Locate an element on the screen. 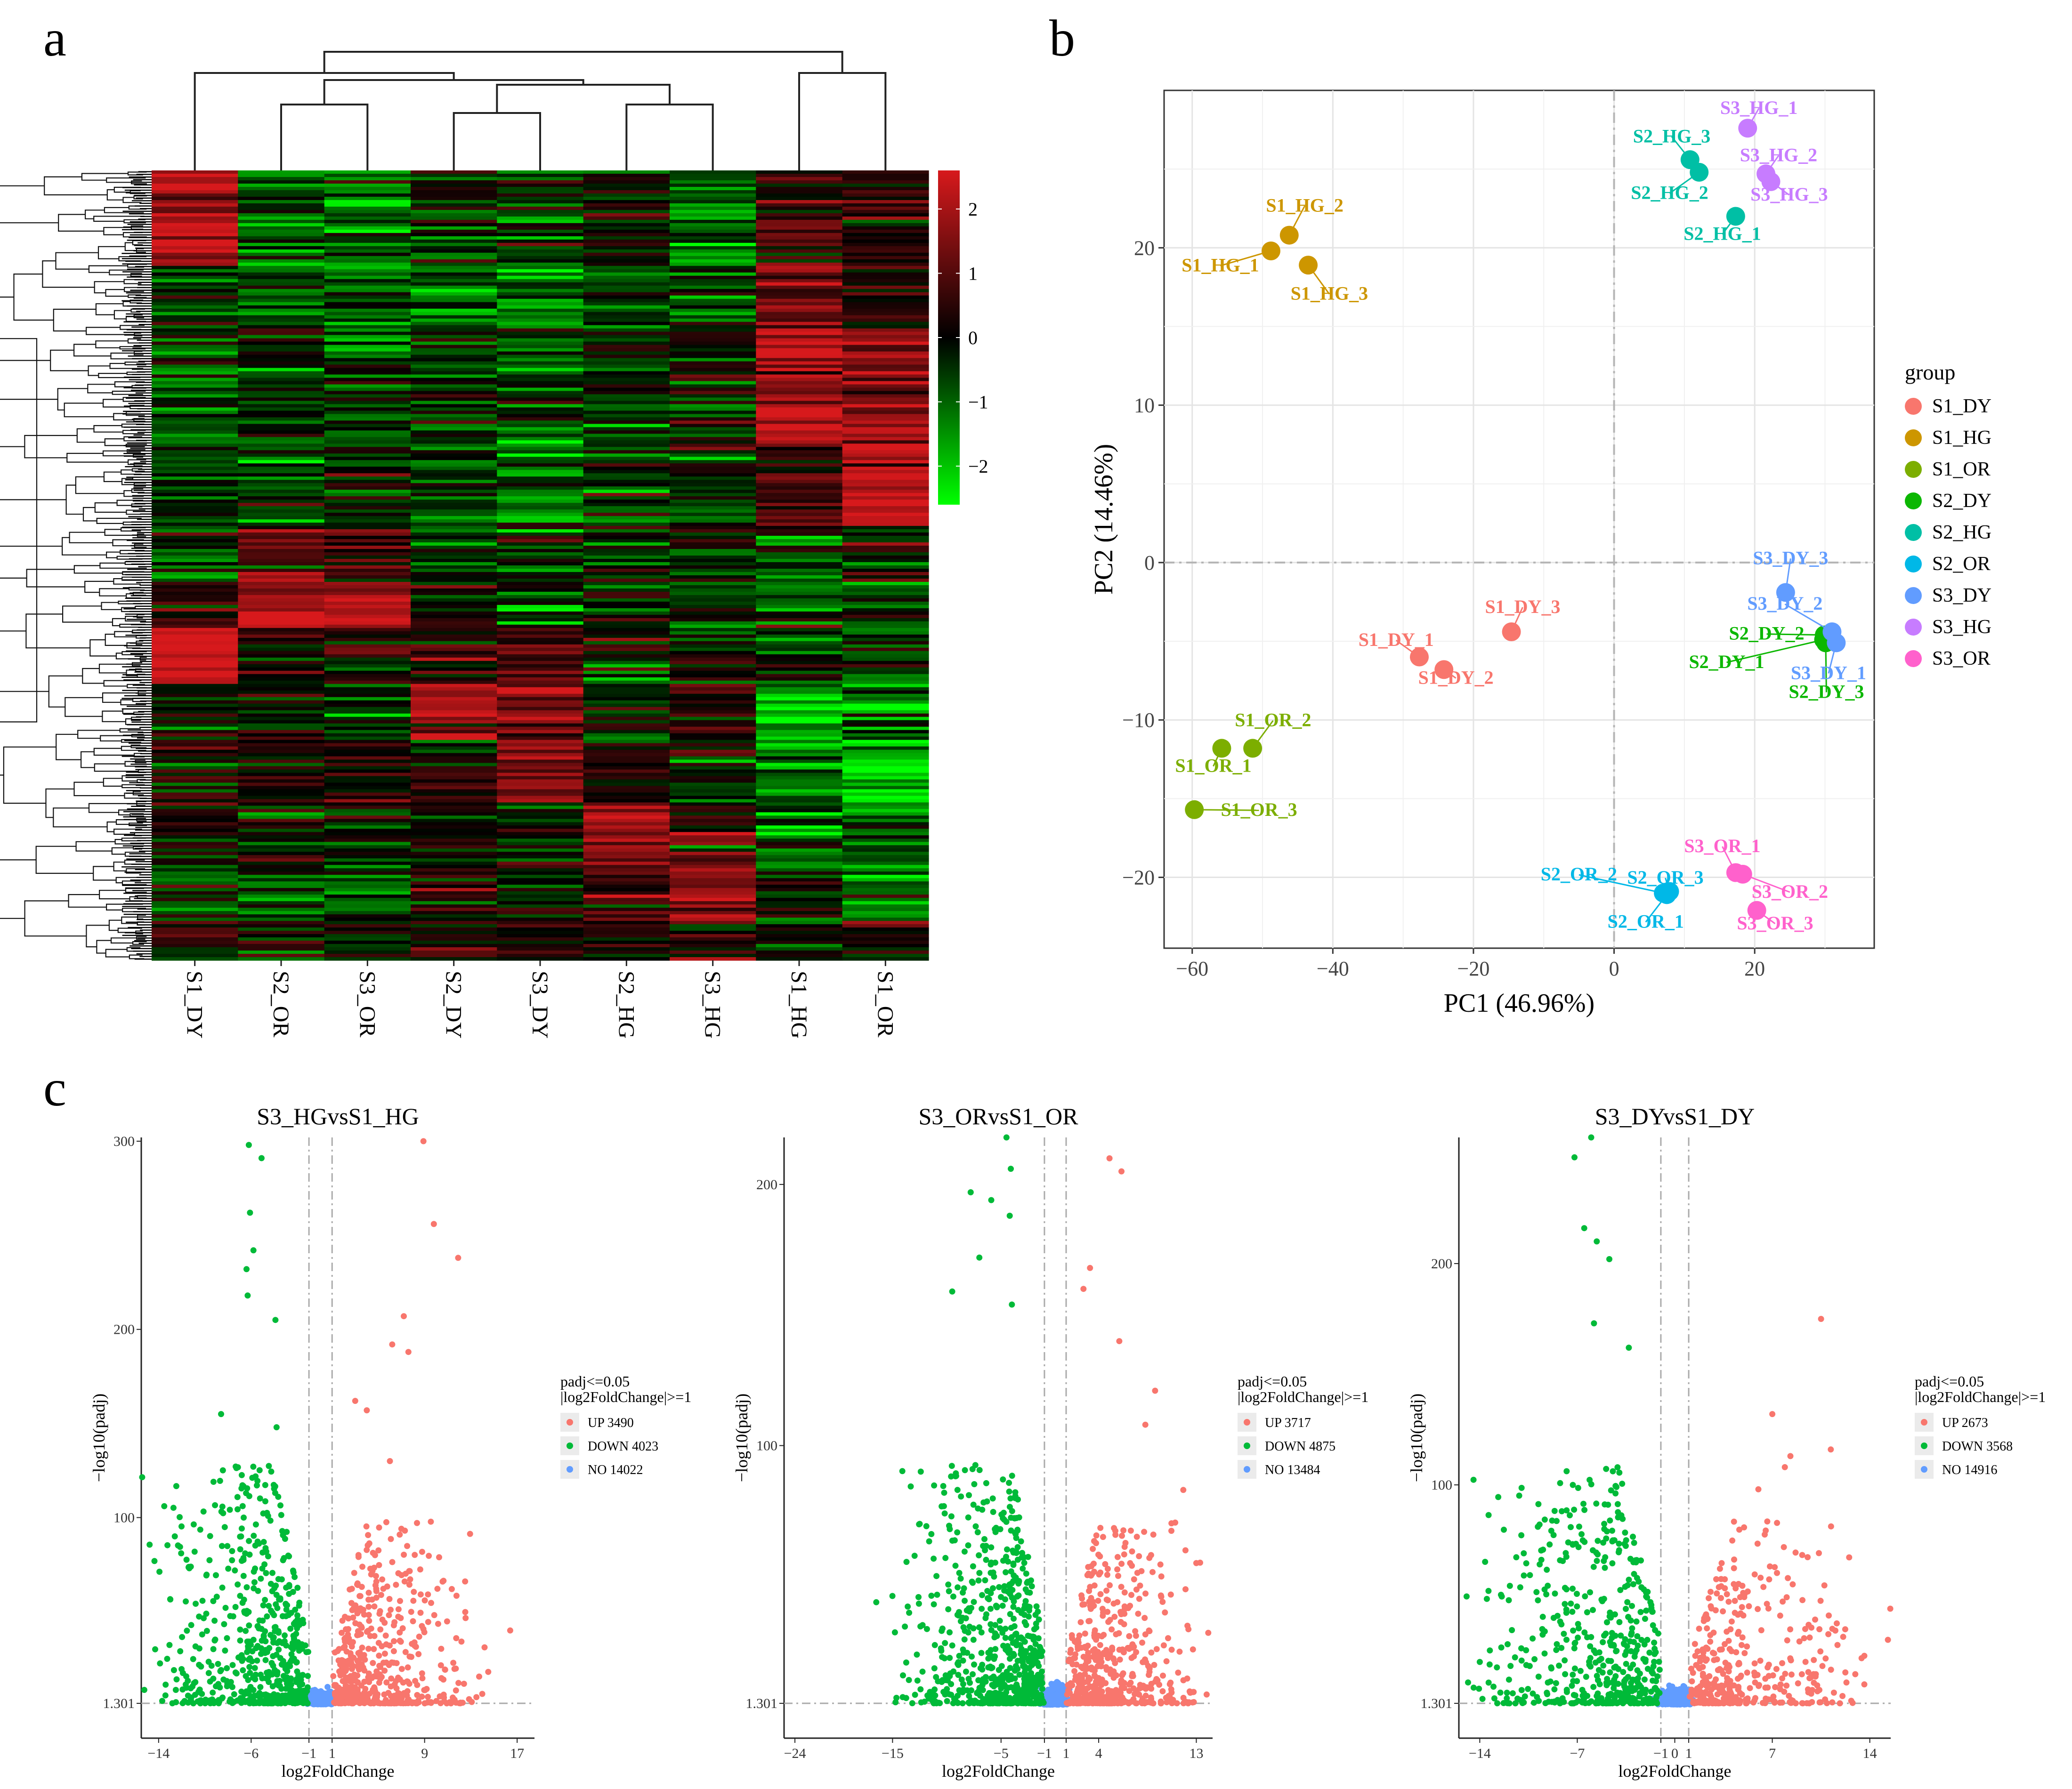 The width and height of the screenshot is (2072, 1789). pca-x-tick-label: −20 is located at coordinates (1473, 969).